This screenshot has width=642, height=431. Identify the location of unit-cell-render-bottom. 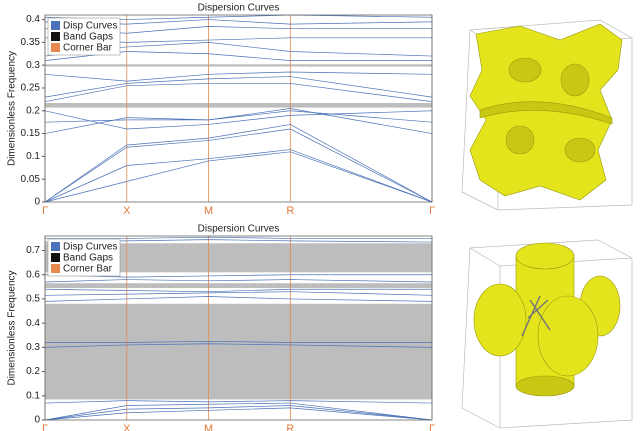
(547, 334).